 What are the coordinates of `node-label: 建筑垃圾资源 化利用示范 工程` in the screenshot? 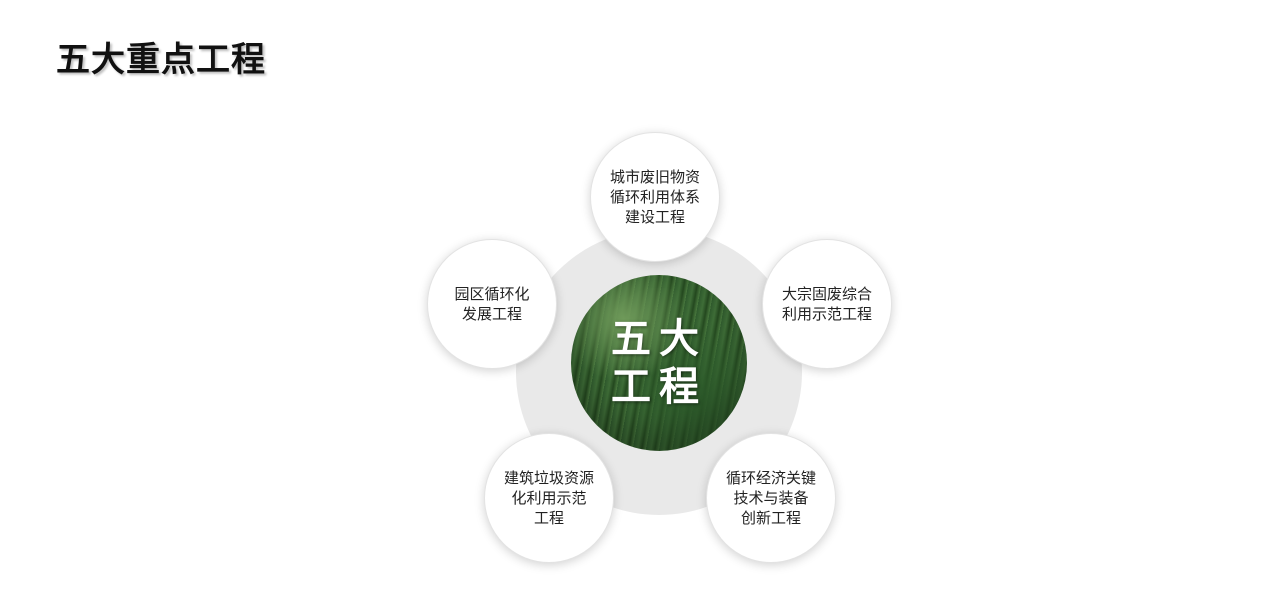 It's located at (548, 498).